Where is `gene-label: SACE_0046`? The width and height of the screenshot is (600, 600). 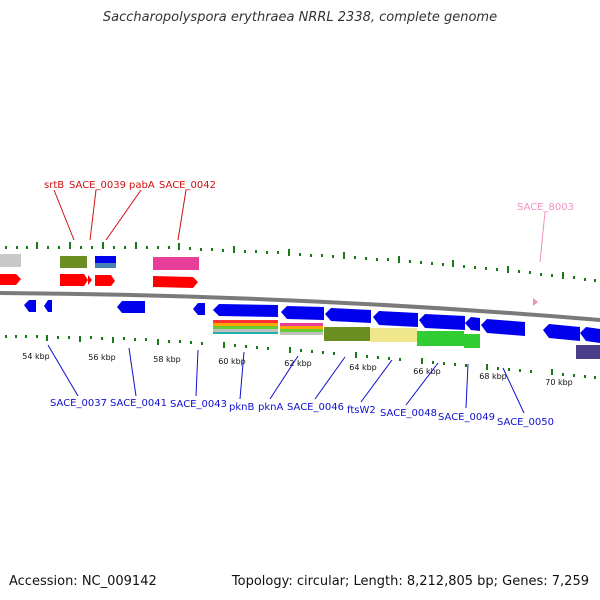
gene-label: SACE_0046 is located at coordinates (315, 407).